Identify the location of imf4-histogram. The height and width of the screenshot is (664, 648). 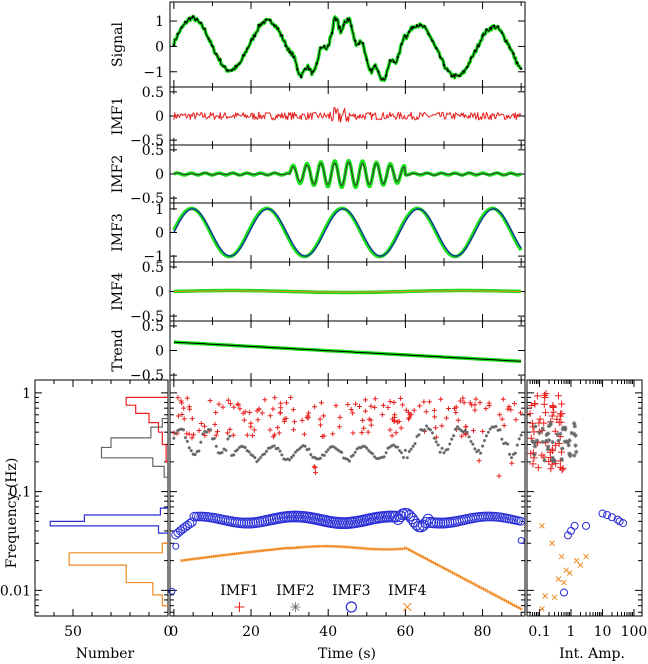
(118, 574).